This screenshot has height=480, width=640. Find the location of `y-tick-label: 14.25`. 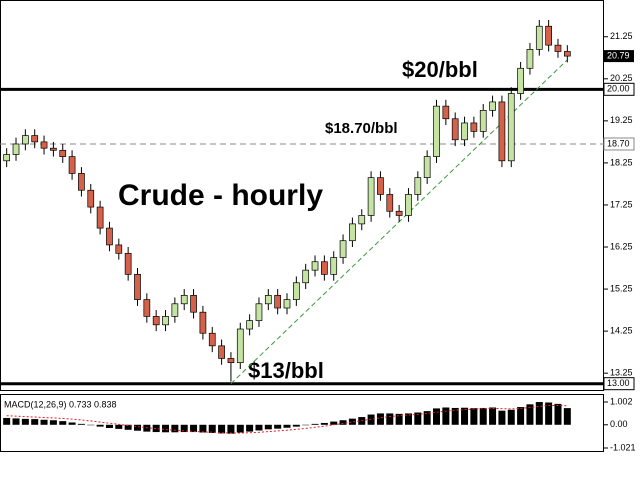

y-tick-label: 14.25 is located at coordinates (621, 330).